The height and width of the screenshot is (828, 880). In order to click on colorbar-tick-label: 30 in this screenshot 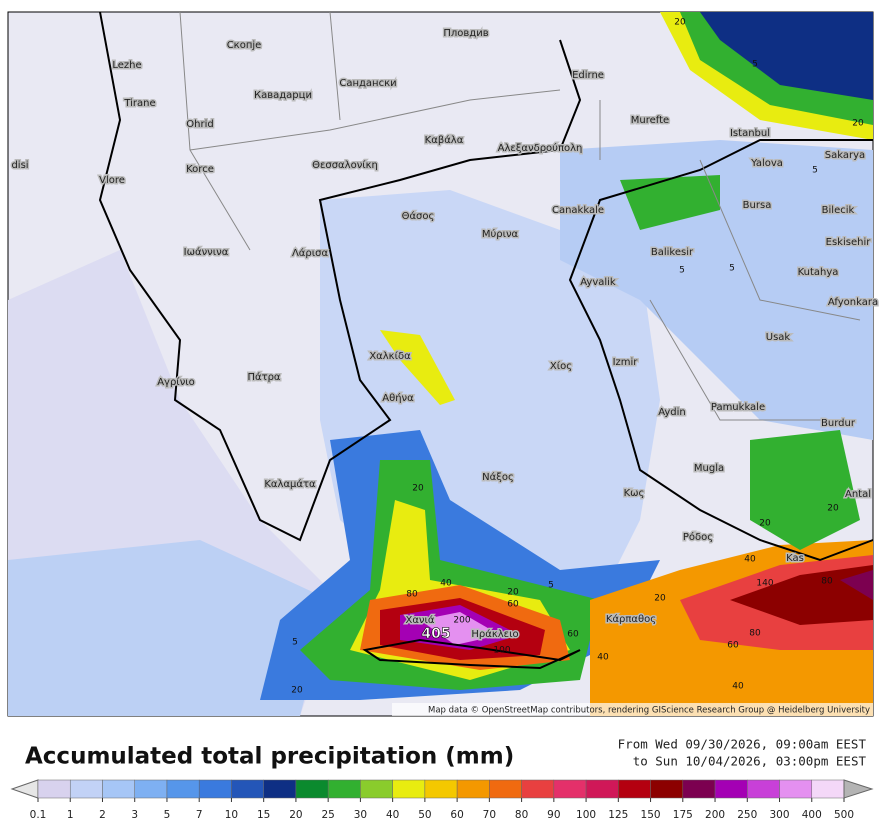, I will do `click(360, 815)`.